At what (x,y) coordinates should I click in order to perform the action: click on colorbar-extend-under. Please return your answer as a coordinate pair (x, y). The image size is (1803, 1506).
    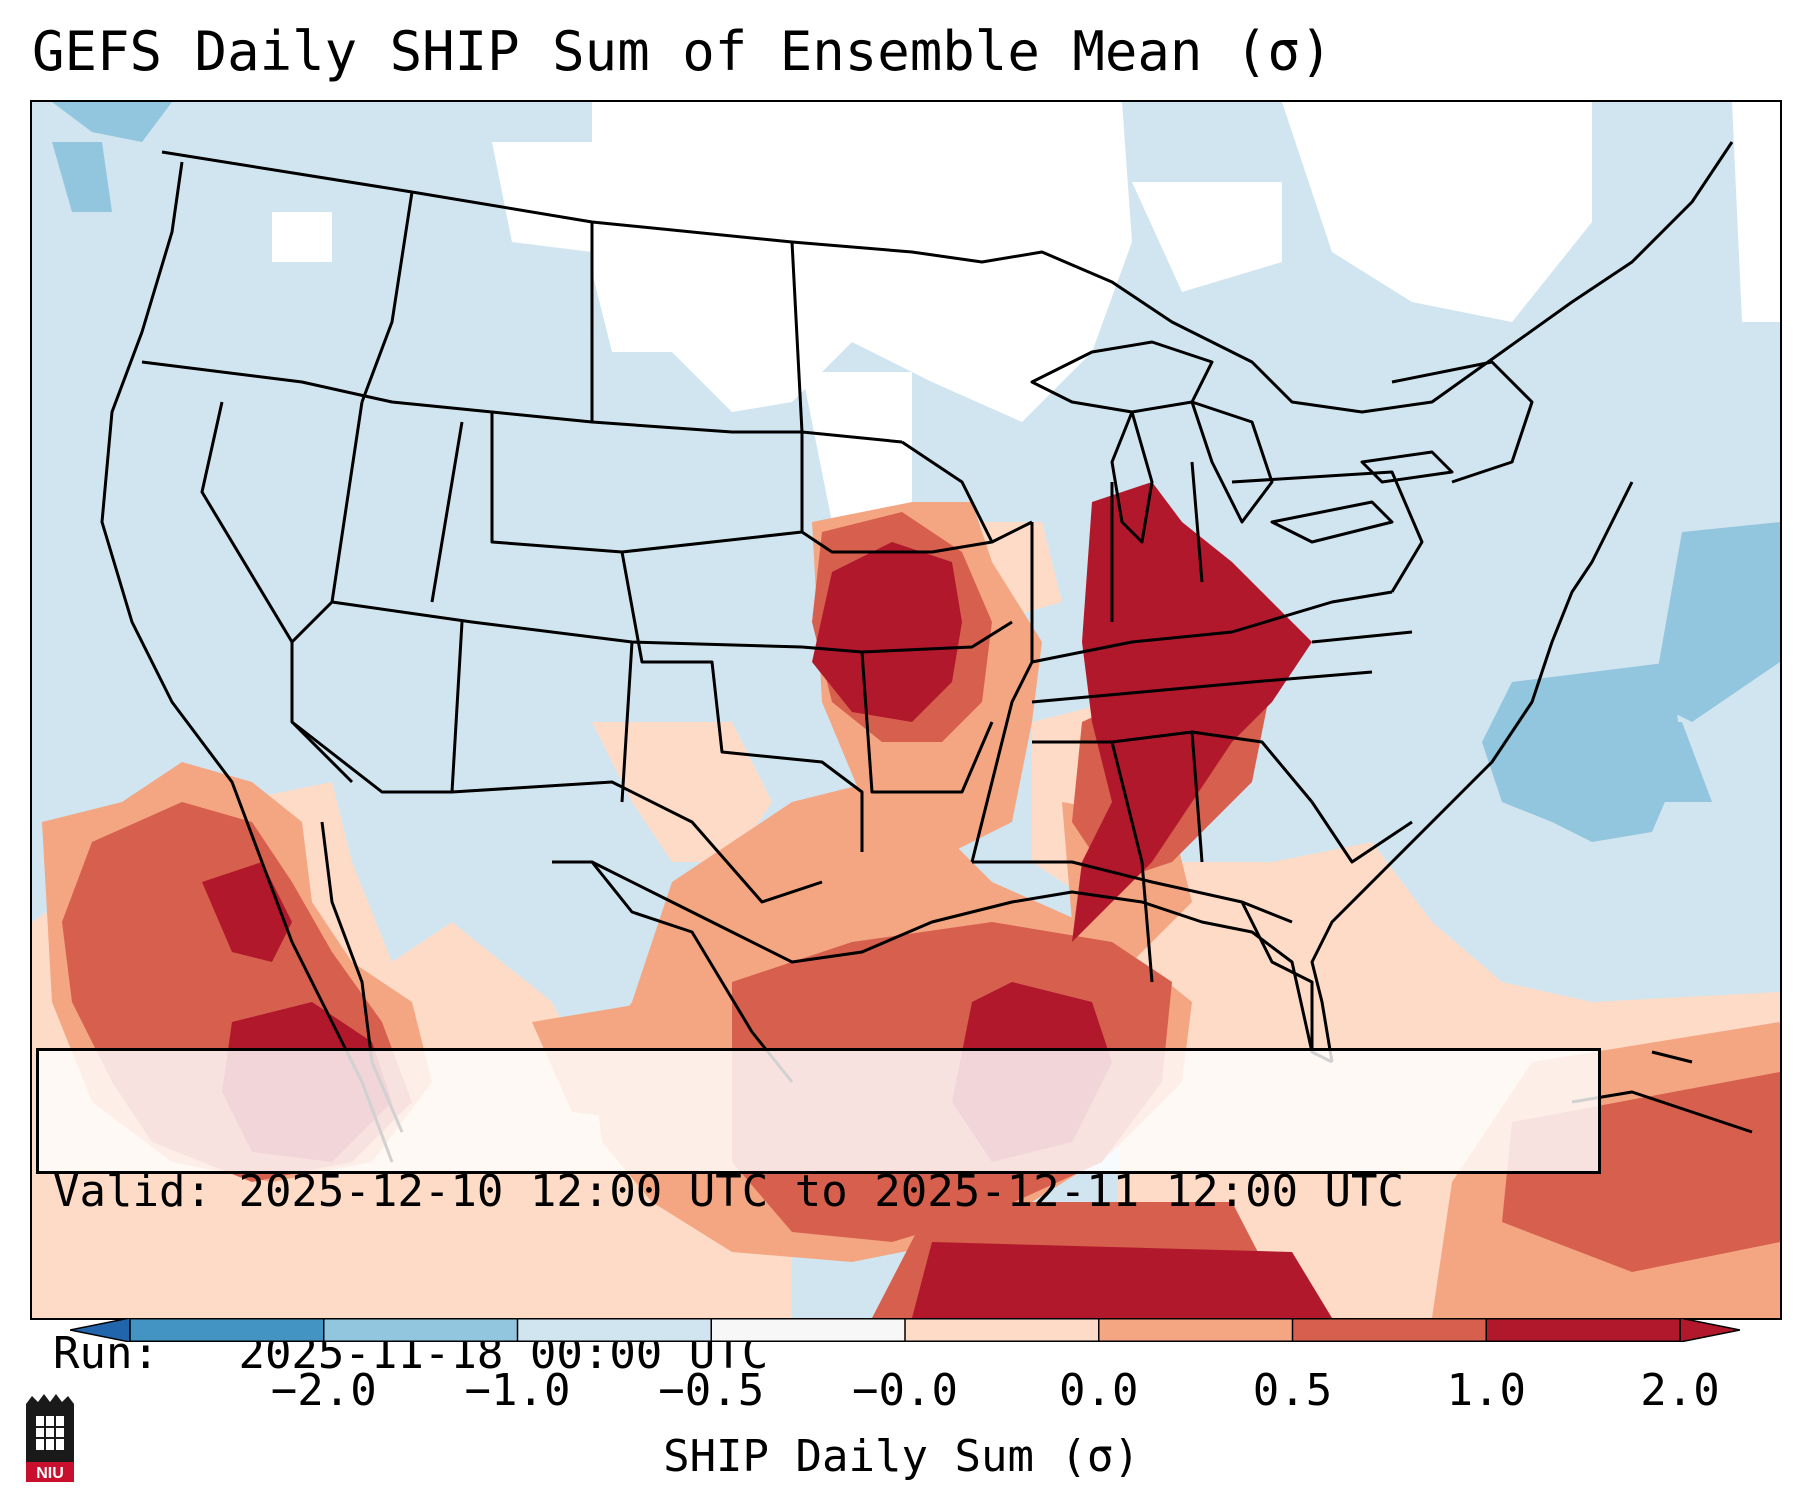
    Looking at the image, I should click on (100, 1330).